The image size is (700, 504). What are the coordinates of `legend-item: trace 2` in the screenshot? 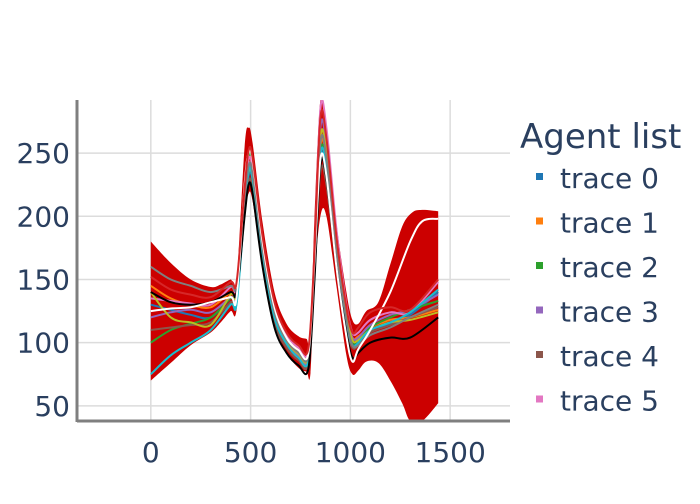 It's located at (597, 267).